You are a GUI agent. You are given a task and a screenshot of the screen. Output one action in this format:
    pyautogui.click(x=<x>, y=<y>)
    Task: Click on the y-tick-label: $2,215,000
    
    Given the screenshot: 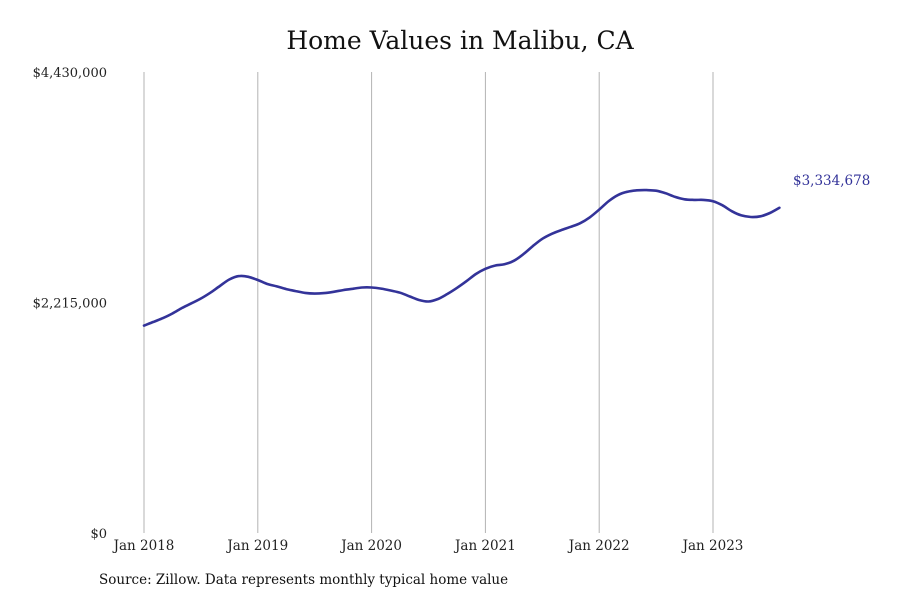 What is the action you would take?
    pyautogui.click(x=70, y=304)
    